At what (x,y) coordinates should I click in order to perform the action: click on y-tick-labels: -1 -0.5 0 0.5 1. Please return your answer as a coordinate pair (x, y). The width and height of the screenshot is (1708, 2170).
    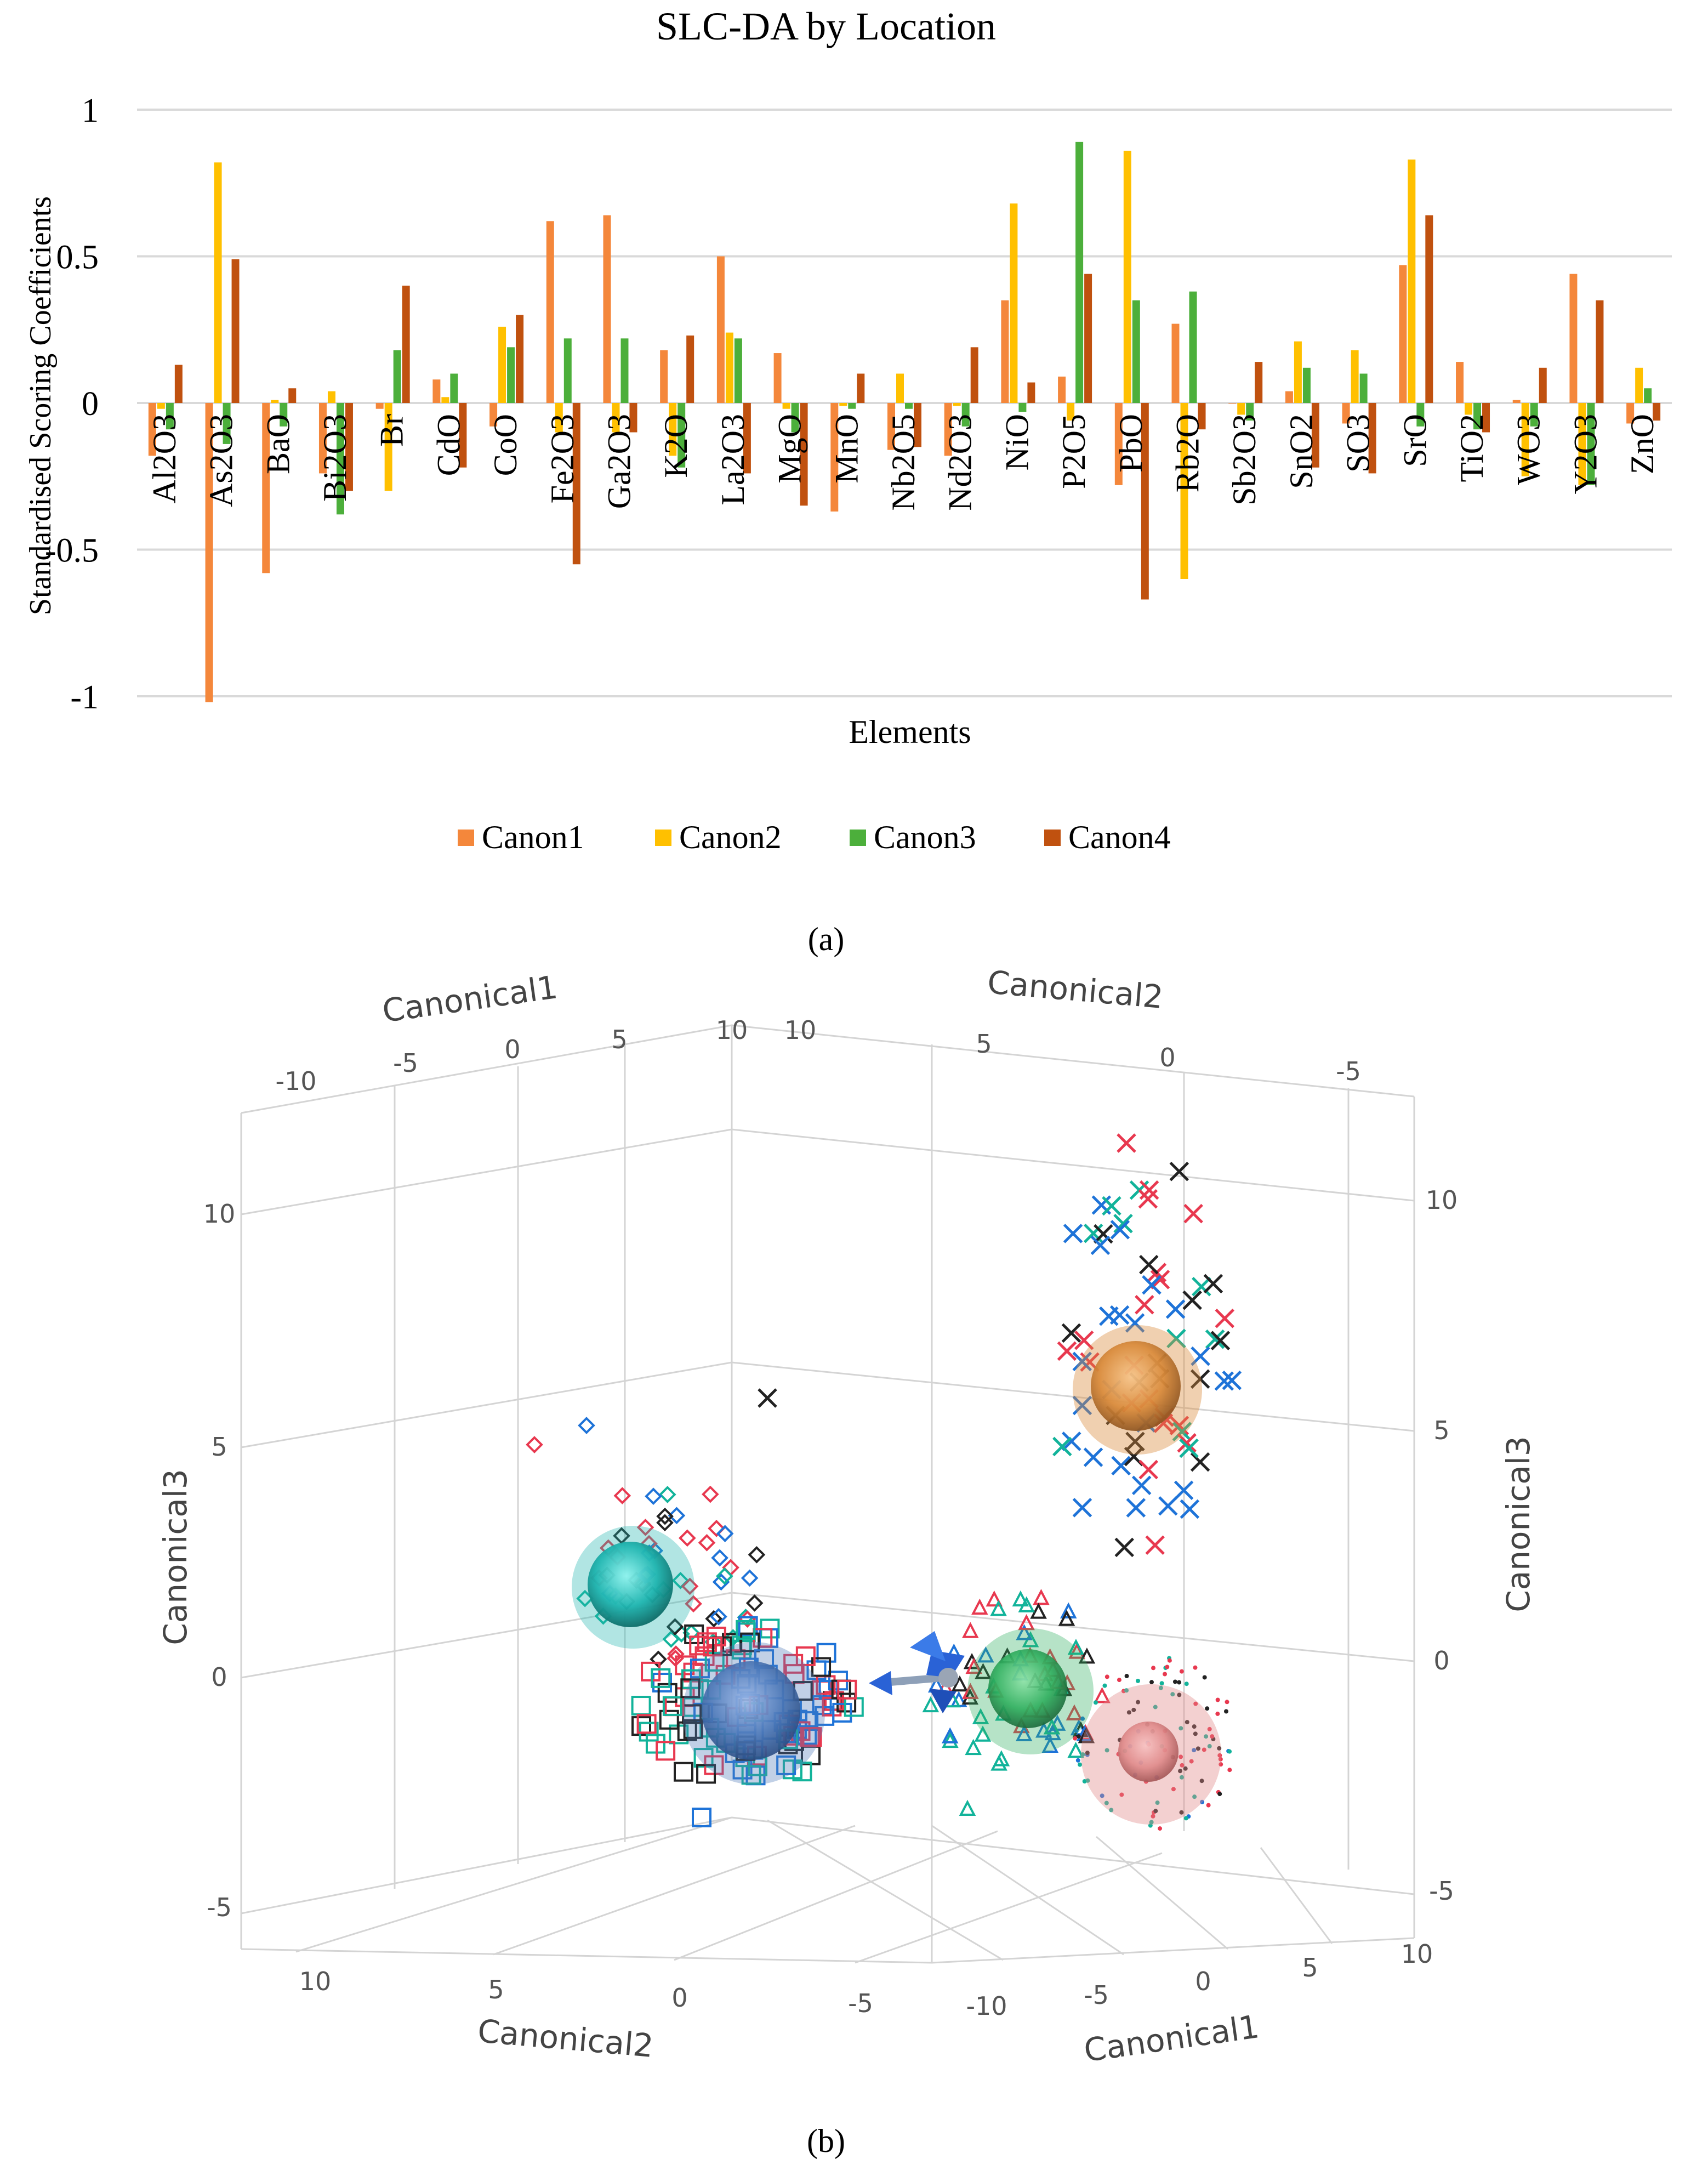
    Looking at the image, I should click on (72, 404).